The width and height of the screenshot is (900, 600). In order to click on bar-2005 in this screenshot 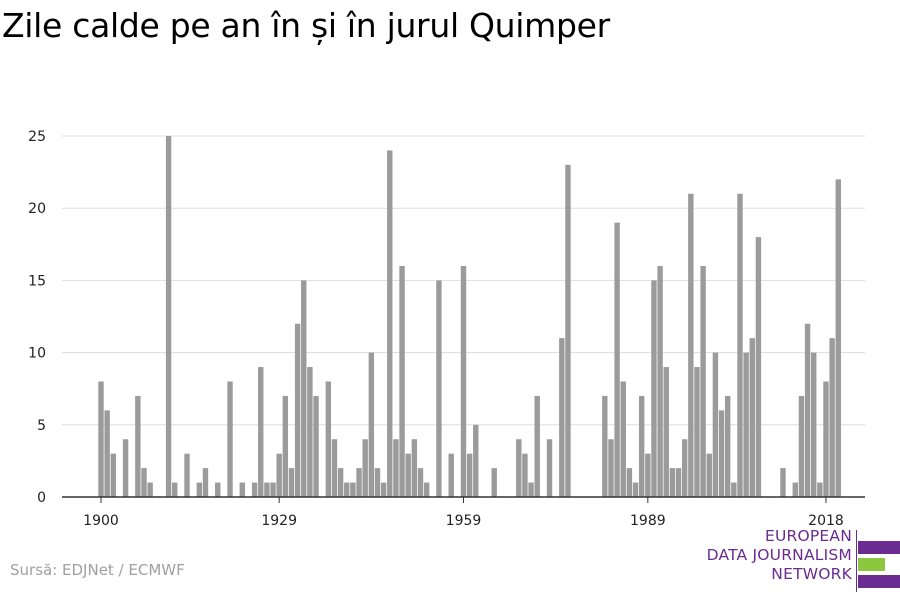, I will do `click(746, 424)`.